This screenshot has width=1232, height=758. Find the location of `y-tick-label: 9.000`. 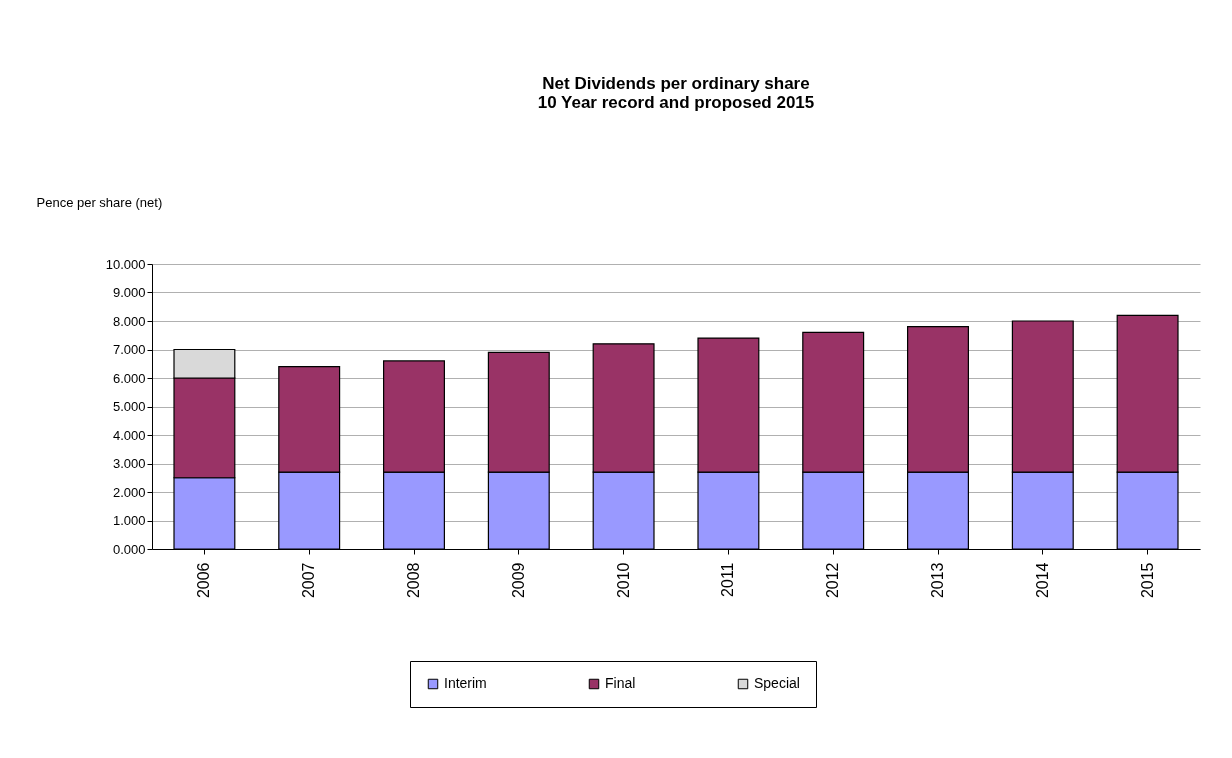

y-tick-label: 9.000 is located at coordinates (129, 292).